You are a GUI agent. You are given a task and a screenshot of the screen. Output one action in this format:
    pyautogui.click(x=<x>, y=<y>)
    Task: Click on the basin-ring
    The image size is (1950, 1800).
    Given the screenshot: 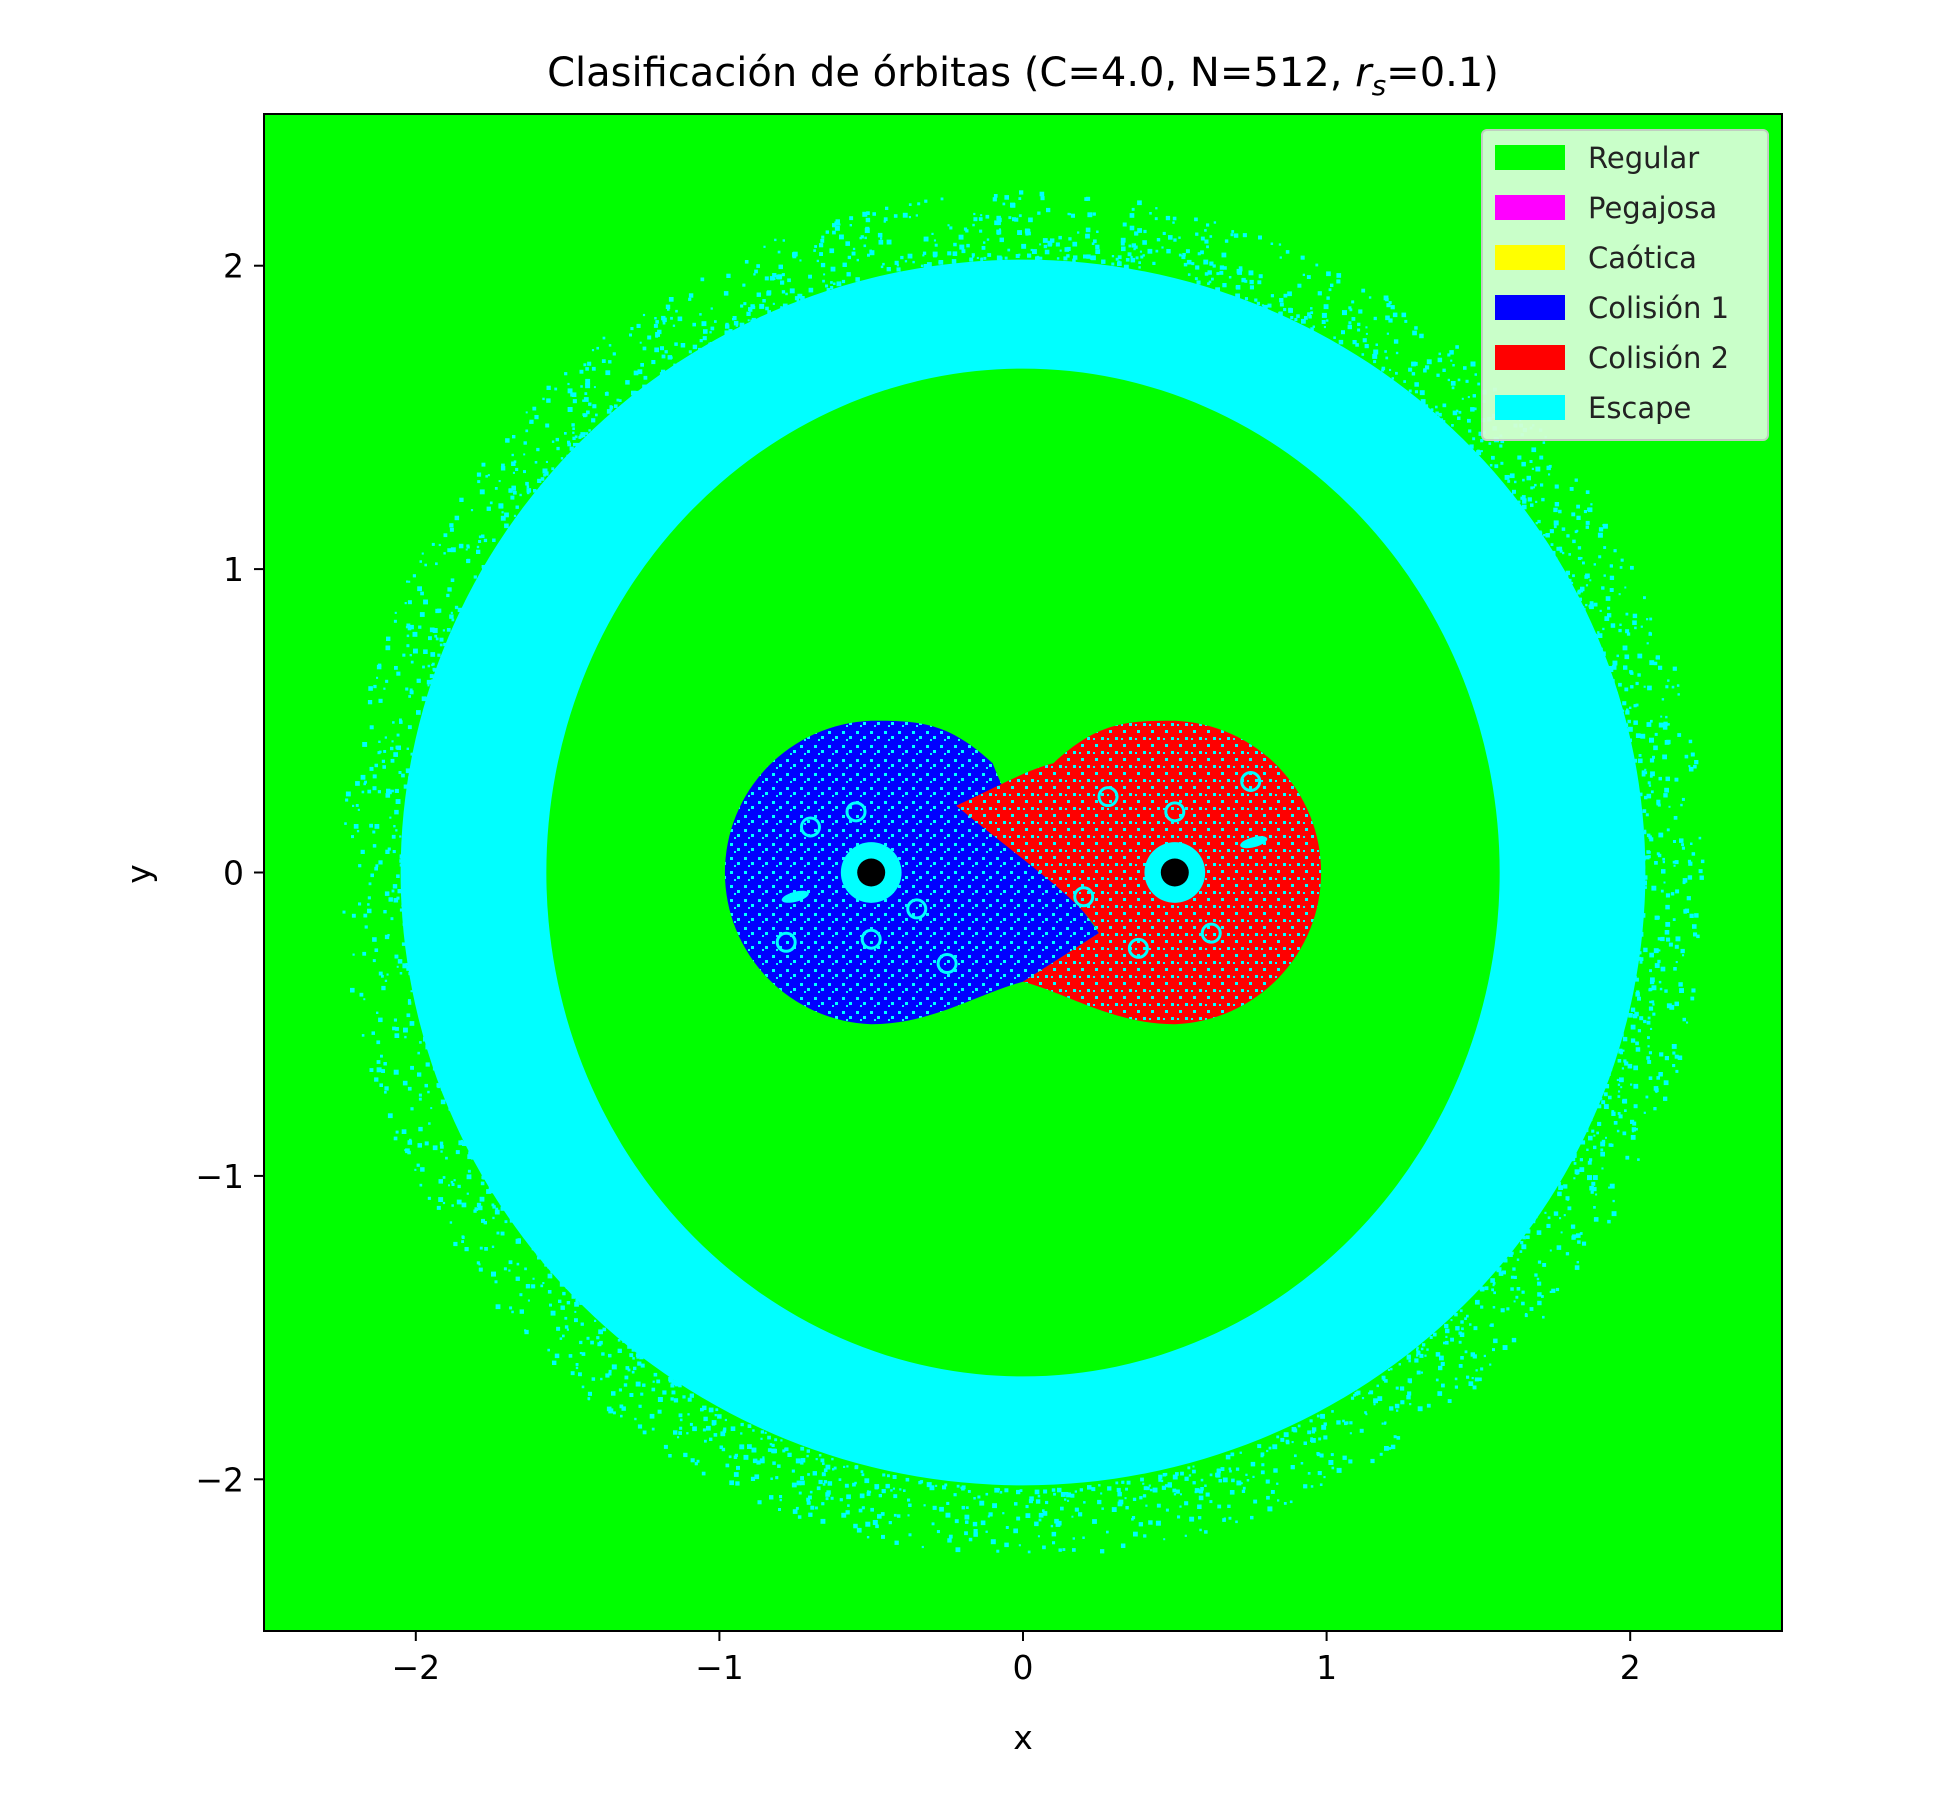 What is the action you would take?
    pyautogui.click(x=786, y=942)
    